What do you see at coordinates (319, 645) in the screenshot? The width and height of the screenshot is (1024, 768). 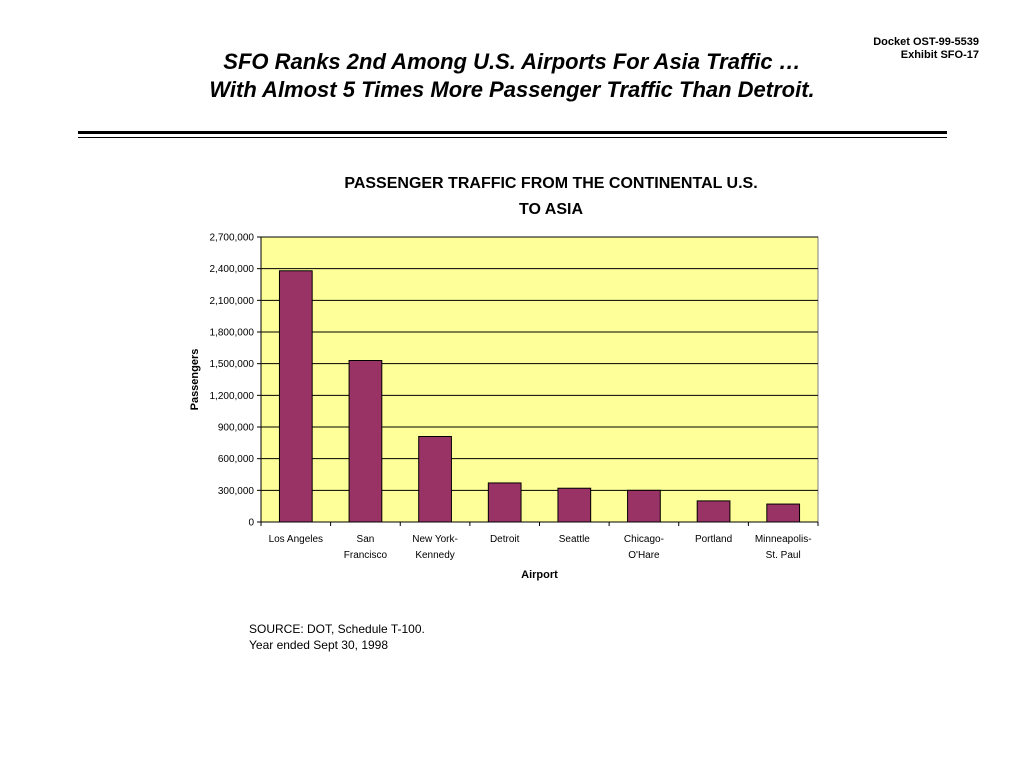 I see `source-line-2: Year ended Sept 30, 1998` at bounding box center [319, 645].